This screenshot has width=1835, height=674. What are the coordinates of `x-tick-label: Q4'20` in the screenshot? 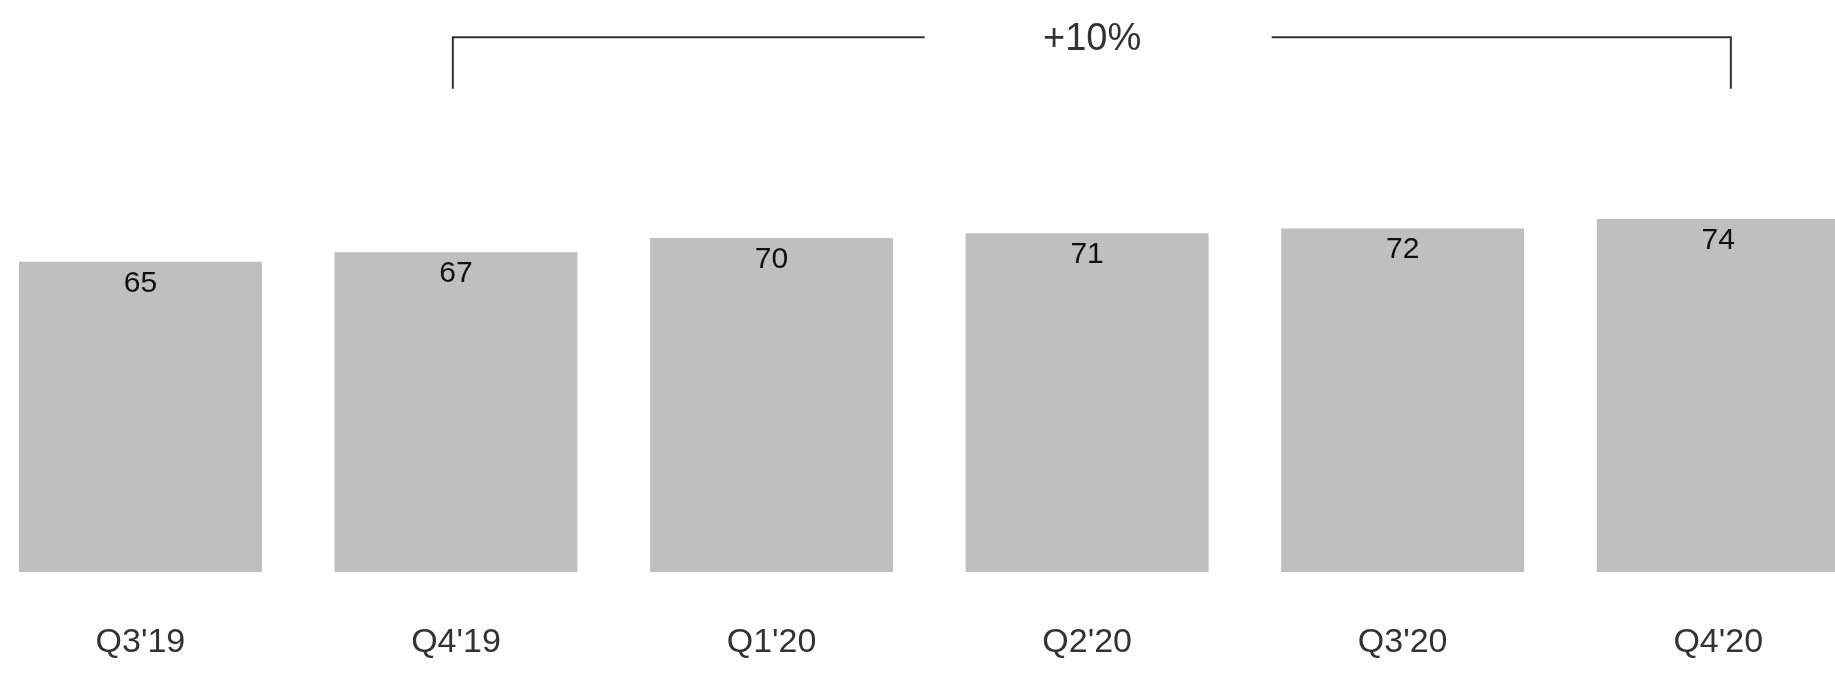 It's located at (1718, 640).